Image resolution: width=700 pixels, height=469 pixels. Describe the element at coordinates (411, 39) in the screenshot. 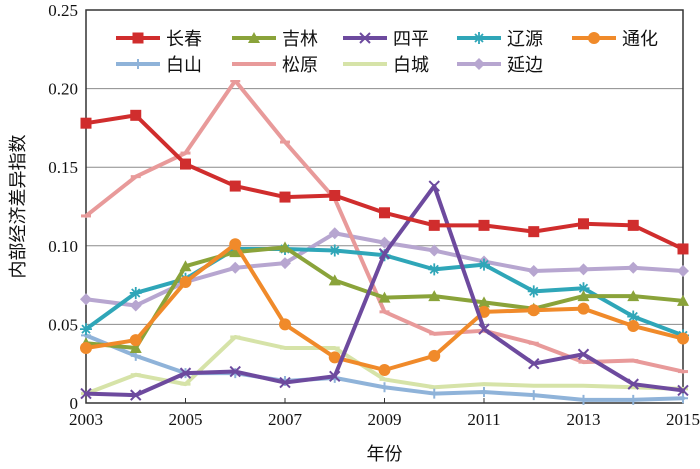

I see `legend-label: 四平` at that location.